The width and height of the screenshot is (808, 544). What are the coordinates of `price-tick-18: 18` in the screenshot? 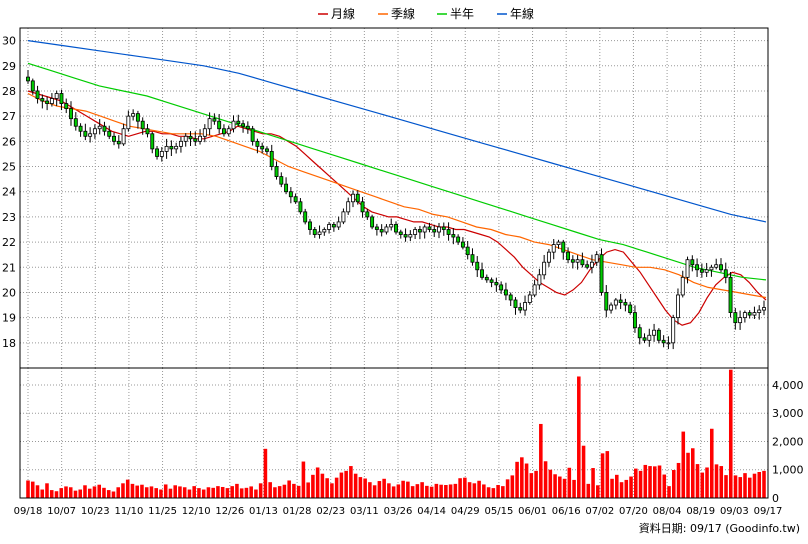 It's located at (9, 343).